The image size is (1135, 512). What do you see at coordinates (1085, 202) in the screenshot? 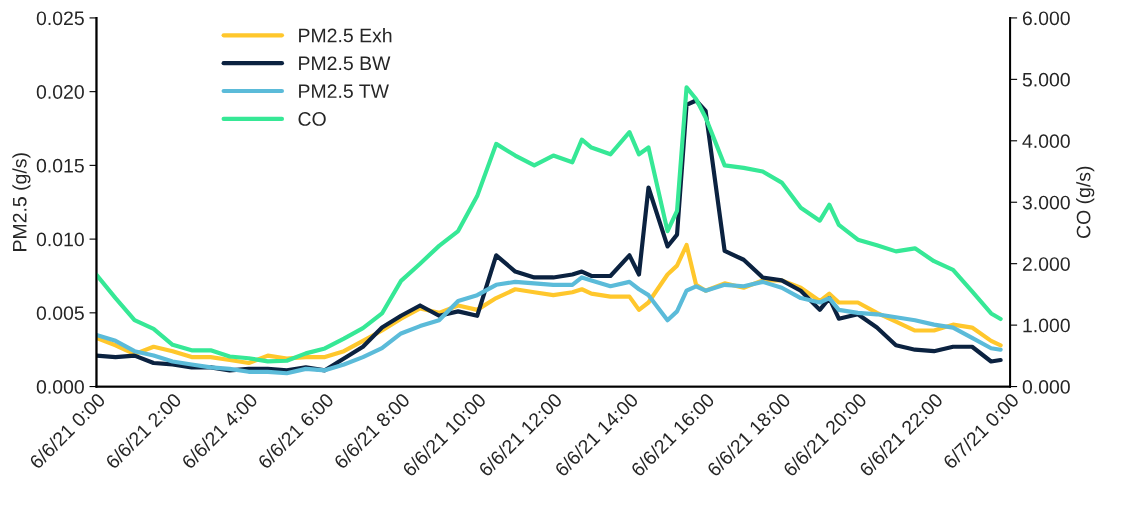
I see `y2-axis-title: CO (g/s)` at bounding box center [1085, 202].